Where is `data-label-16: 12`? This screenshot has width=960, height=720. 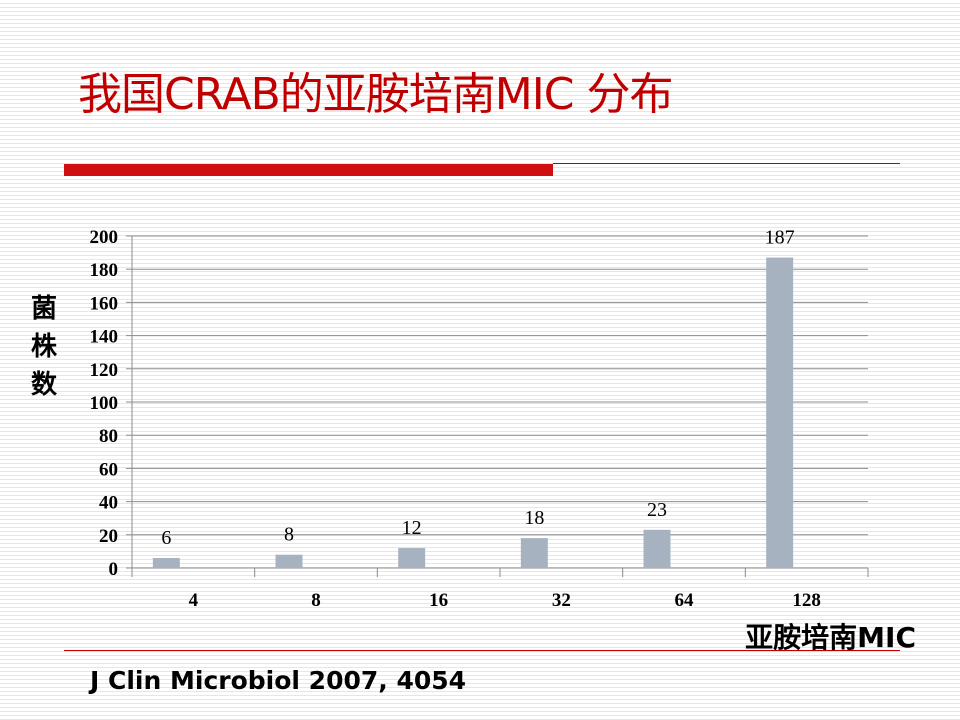 data-label-16: 12 is located at coordinates (412, 528).